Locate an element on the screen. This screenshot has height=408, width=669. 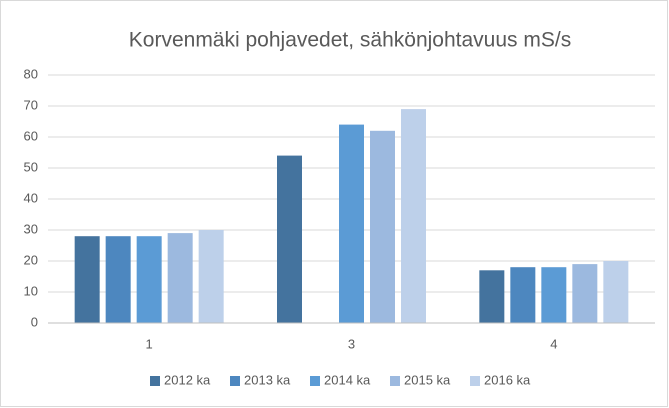
y-tick-label: 80 is located at coordinates (31, 73).